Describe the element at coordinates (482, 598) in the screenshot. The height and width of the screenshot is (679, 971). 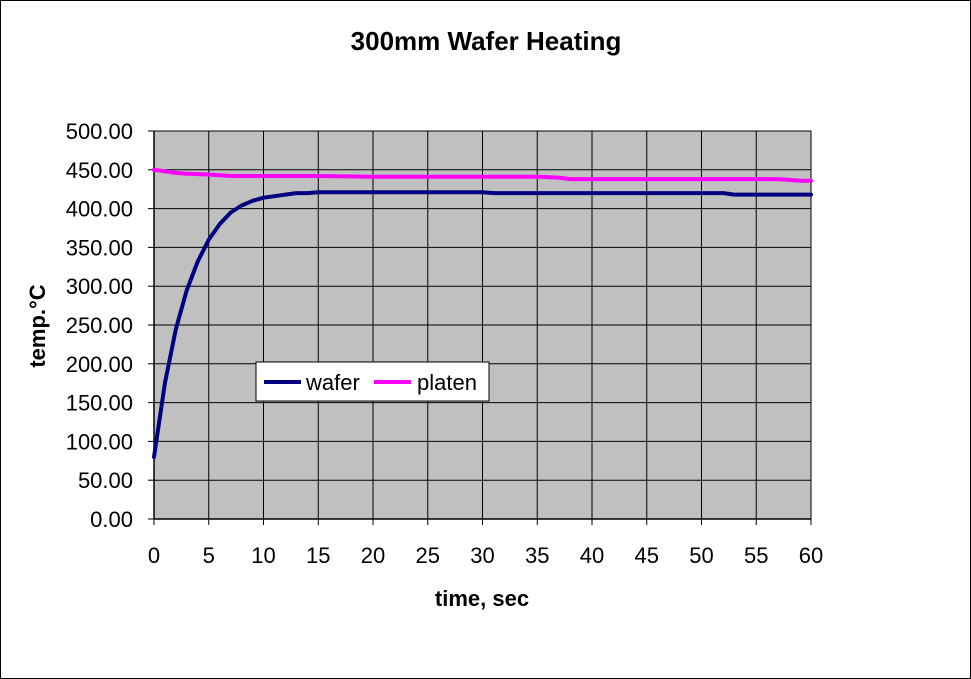
I see `x-axis-title: time, sec` at that location.